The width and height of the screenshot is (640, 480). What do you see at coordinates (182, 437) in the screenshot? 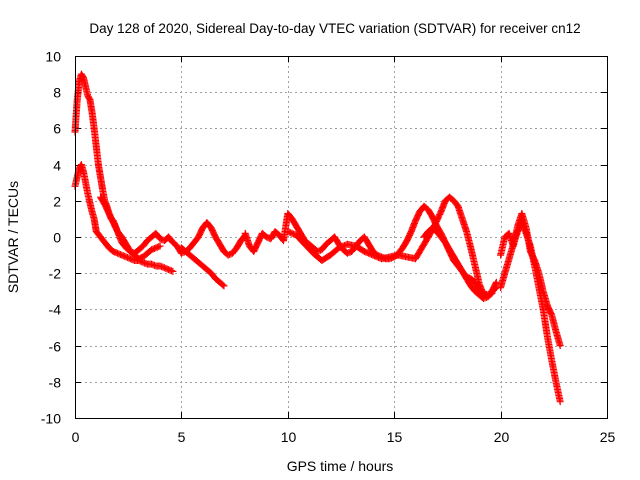
I see `x-tick-label: 5` at bounding box center [182, 437].